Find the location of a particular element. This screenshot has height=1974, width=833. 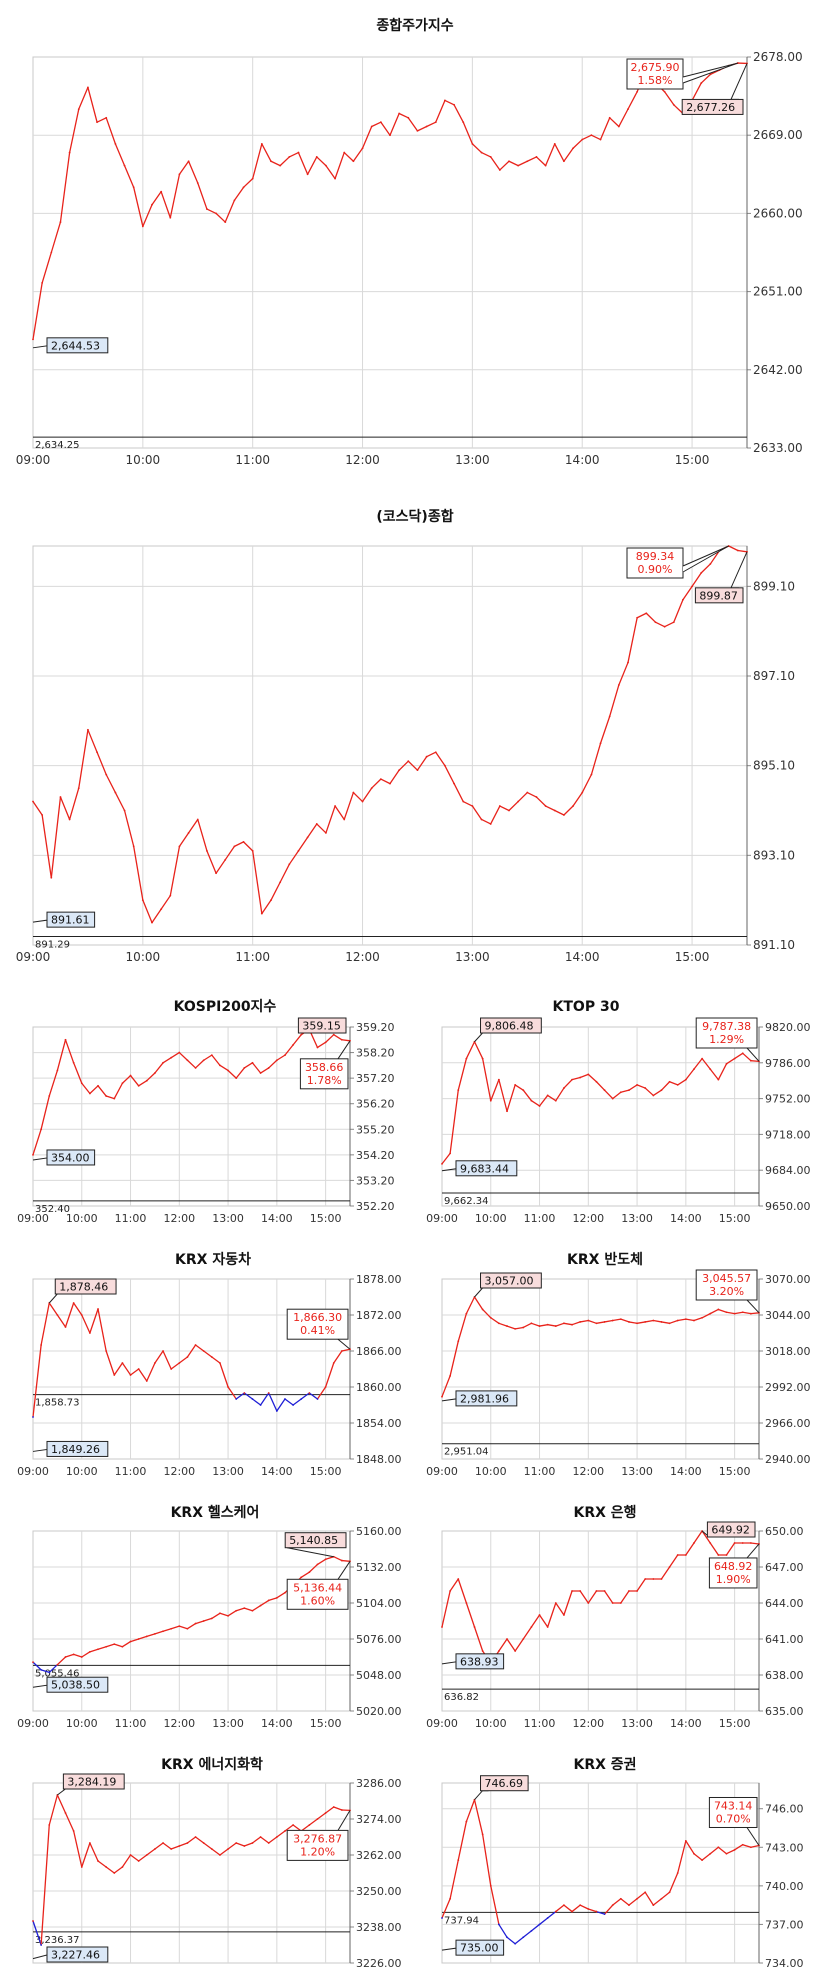

y-tick-label: 2633.00 is located at coordinates (778, 448).